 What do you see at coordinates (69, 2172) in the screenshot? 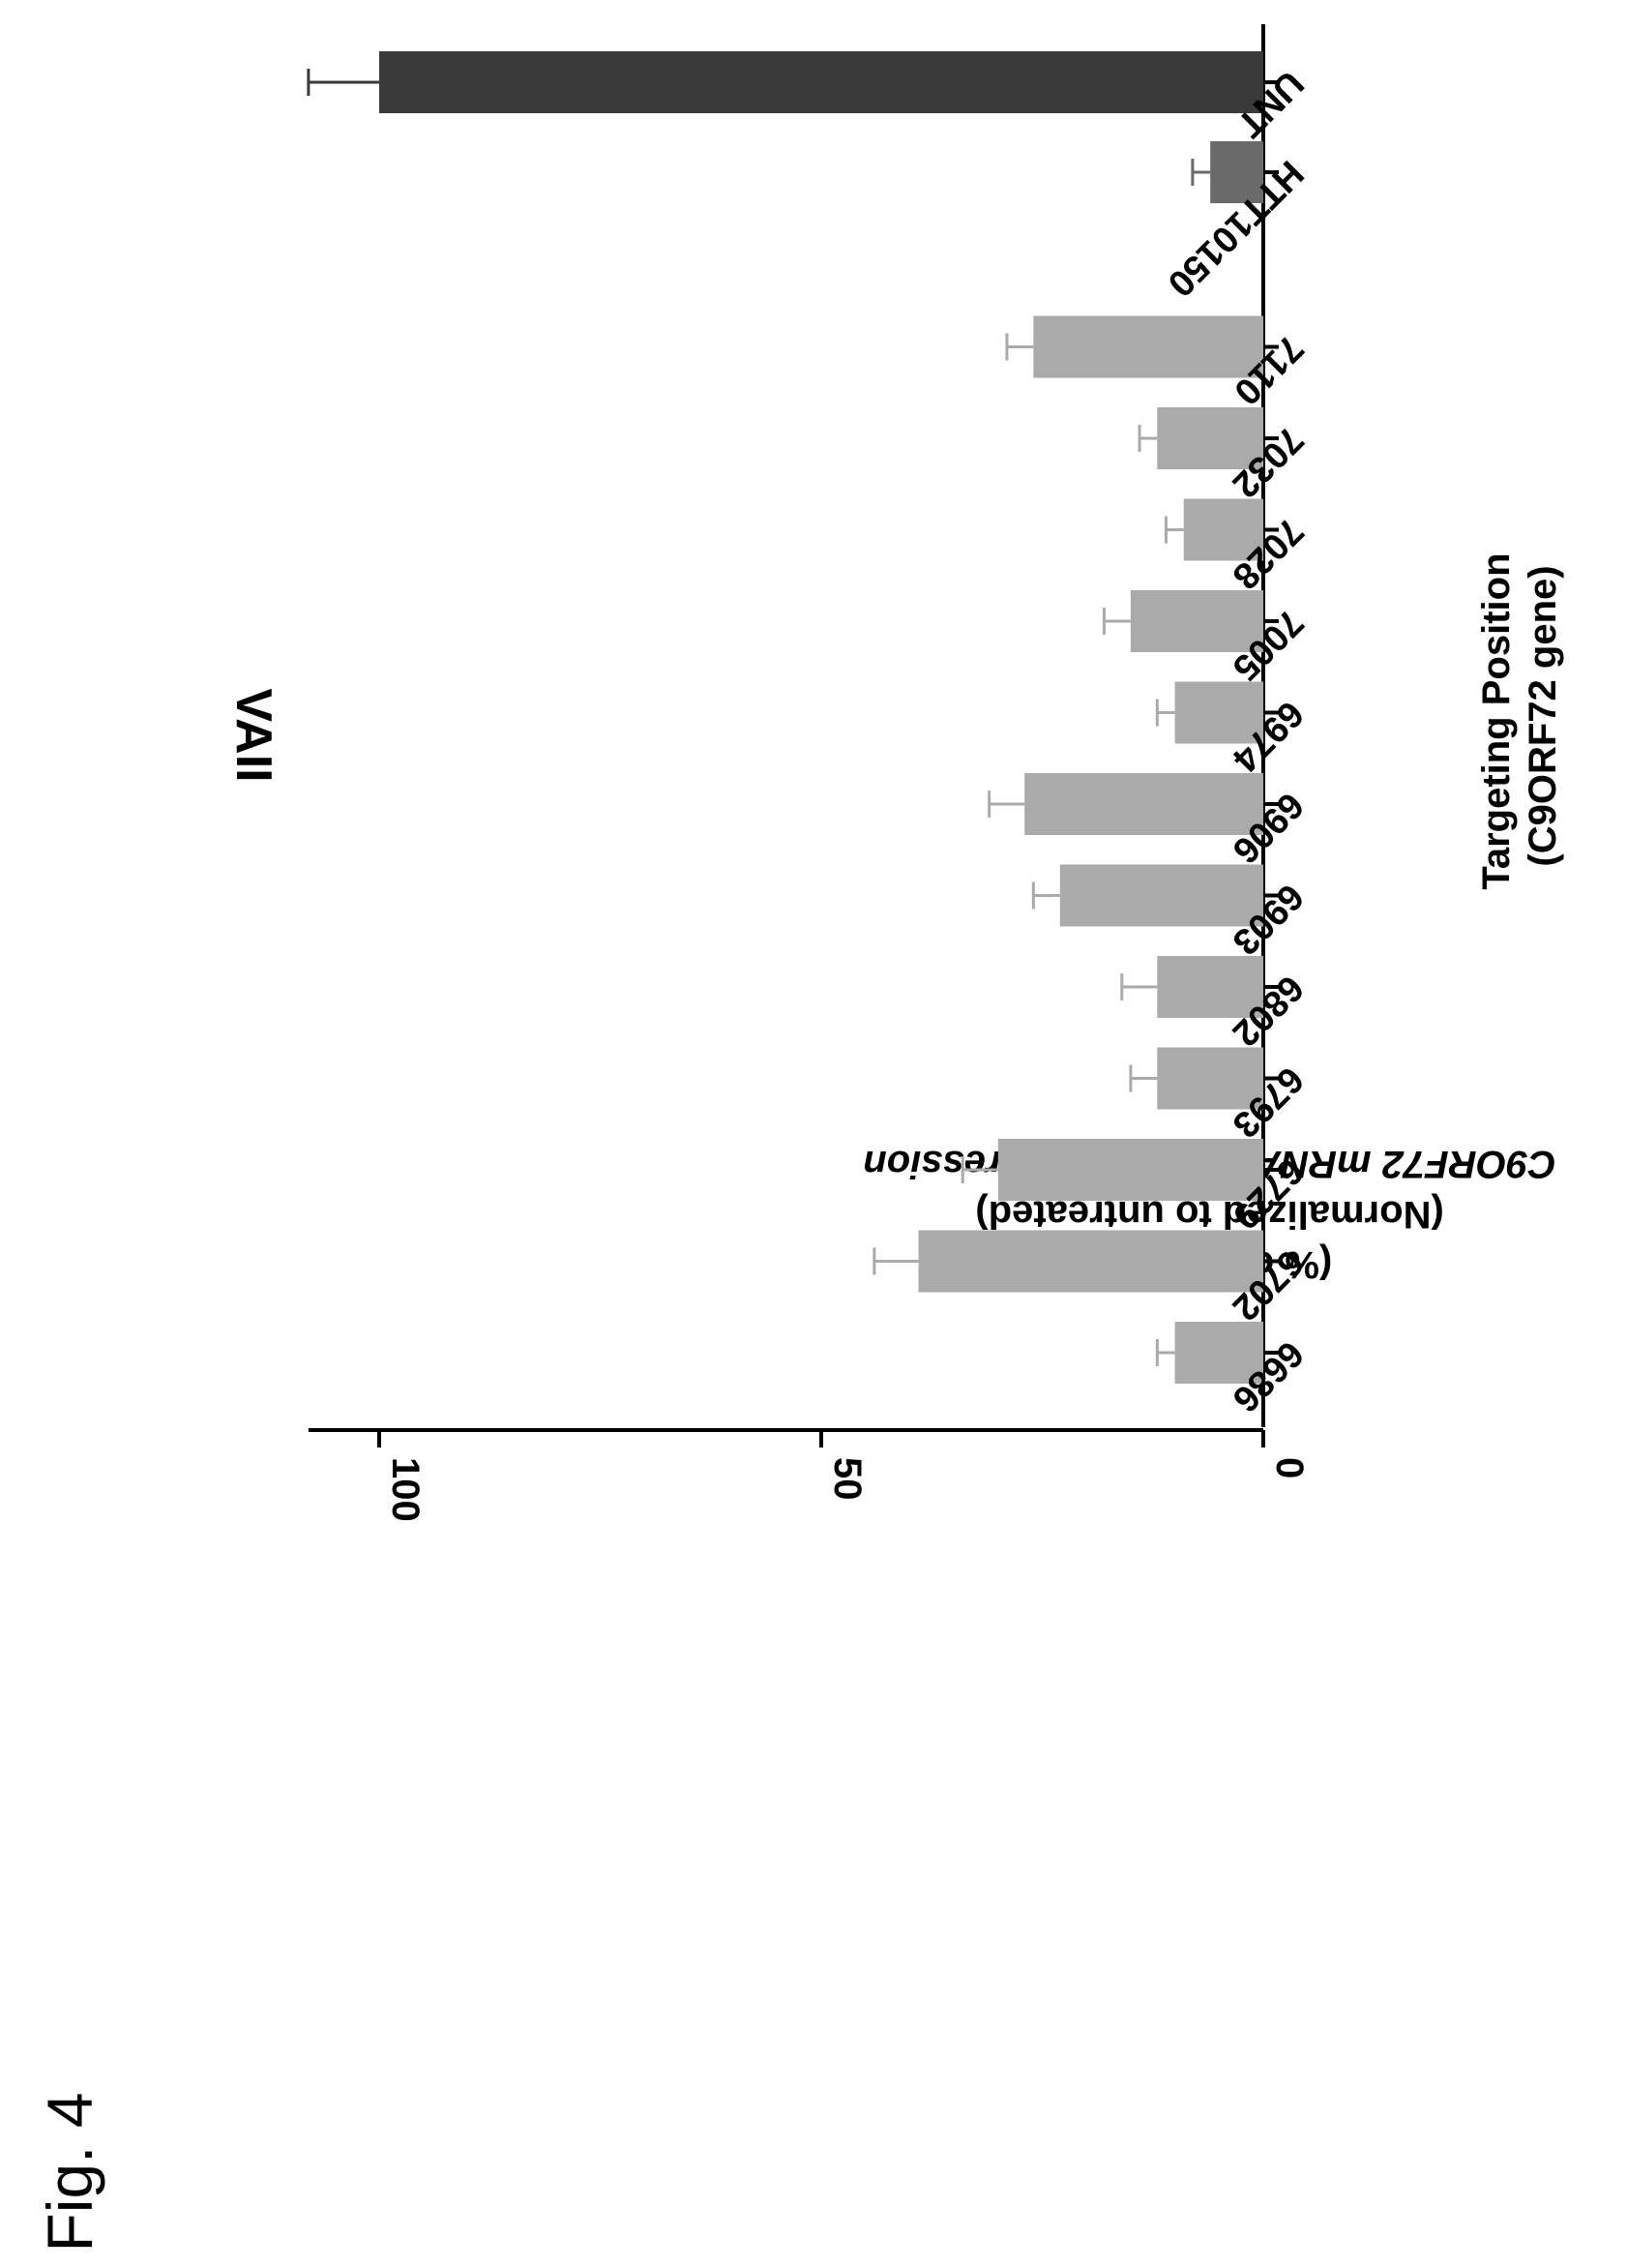
I see `figure-label: Fig. 4` at bounding box center [69, 2172].